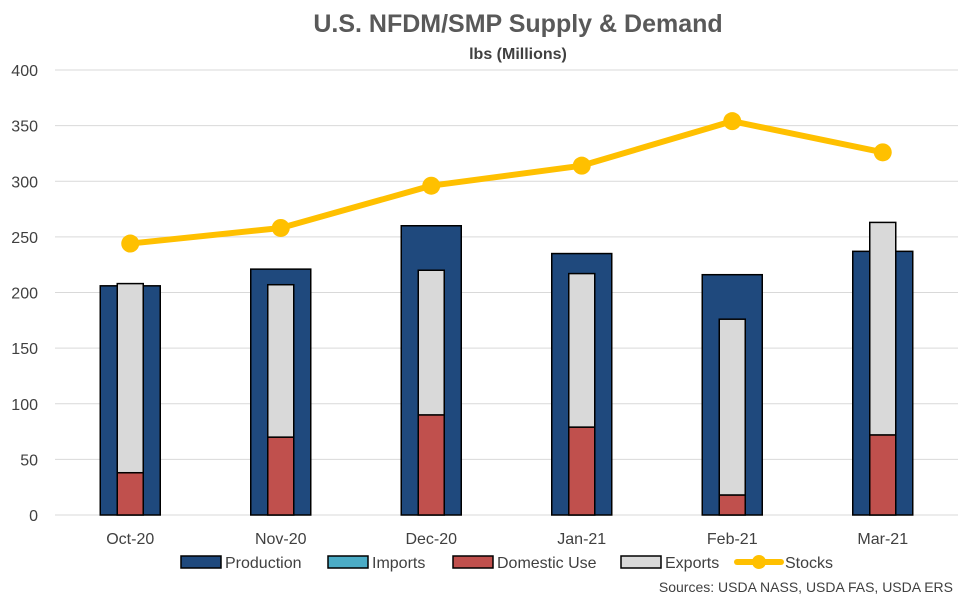  Describe the element at coordinates (473, 562) in the screenshot. I see `legend-domestic-use-swatch` at that location.